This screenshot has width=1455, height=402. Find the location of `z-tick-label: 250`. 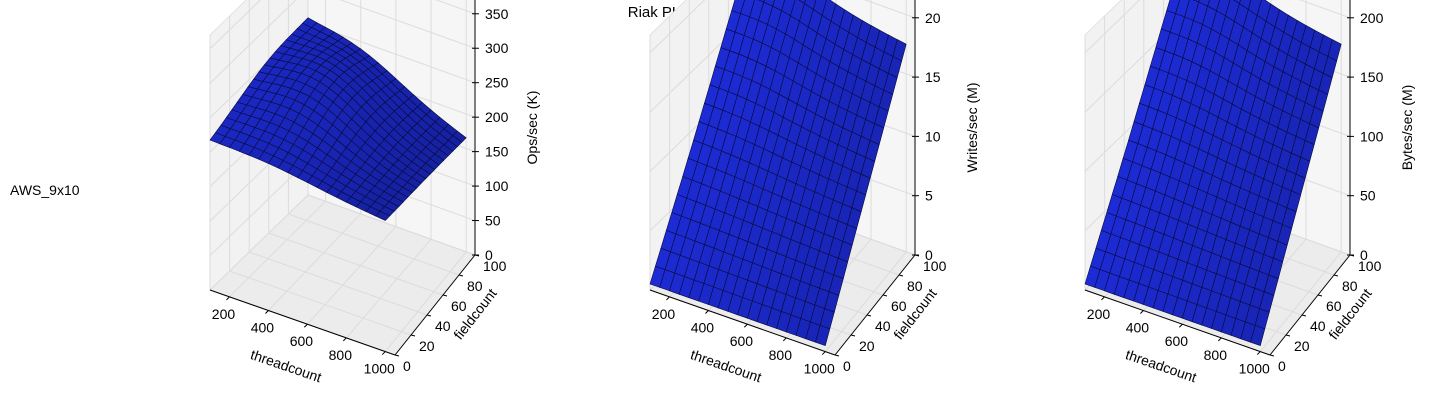

z-tick-label: 250 is located at coordinates (497, 83).